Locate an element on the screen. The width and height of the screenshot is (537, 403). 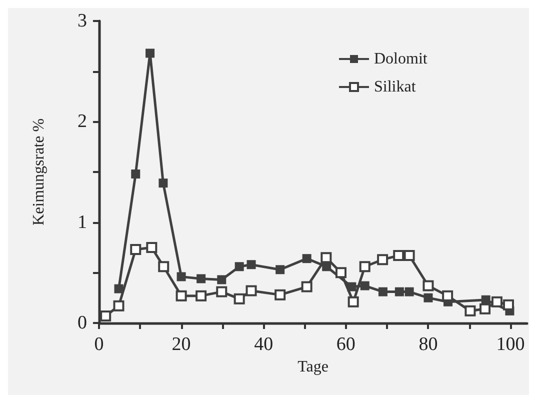
y-axis-title: Keimungsrate % is located at coordinates (39, 172).